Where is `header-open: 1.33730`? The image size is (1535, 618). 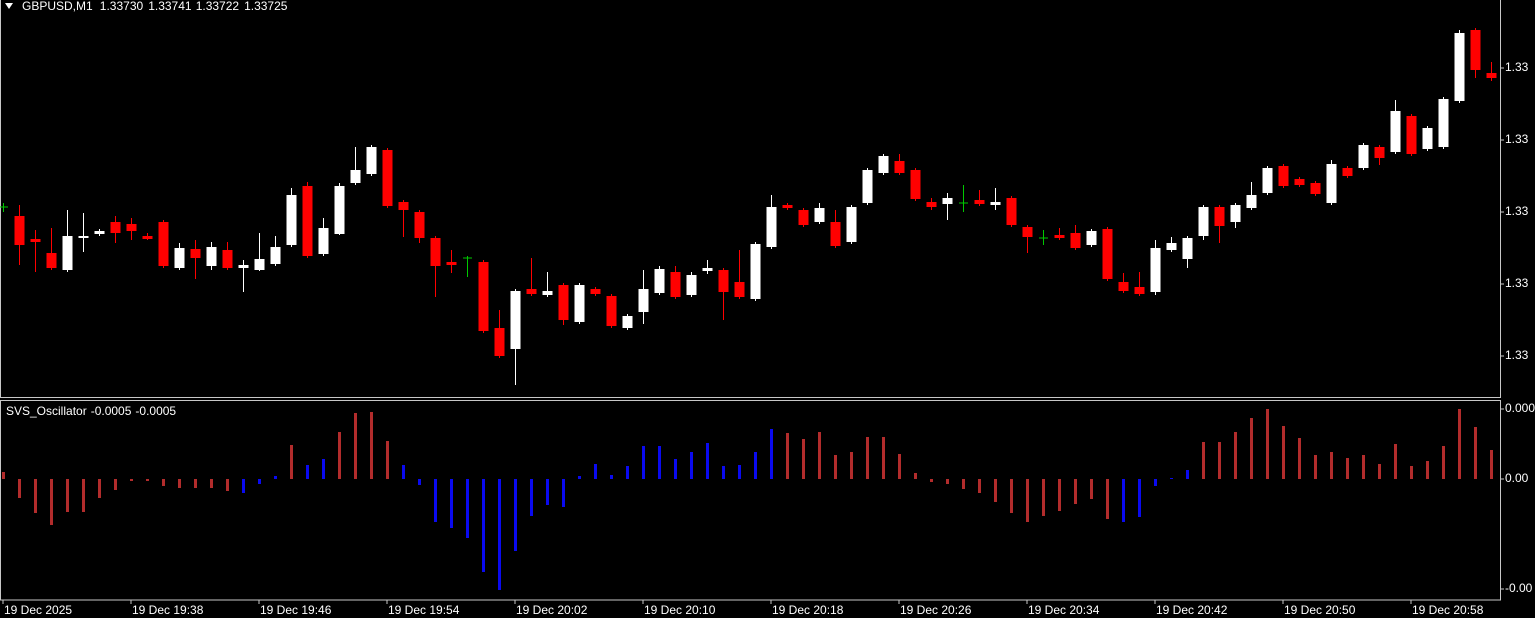 header-open: 1.33730 is located at coordinates (122, 6).